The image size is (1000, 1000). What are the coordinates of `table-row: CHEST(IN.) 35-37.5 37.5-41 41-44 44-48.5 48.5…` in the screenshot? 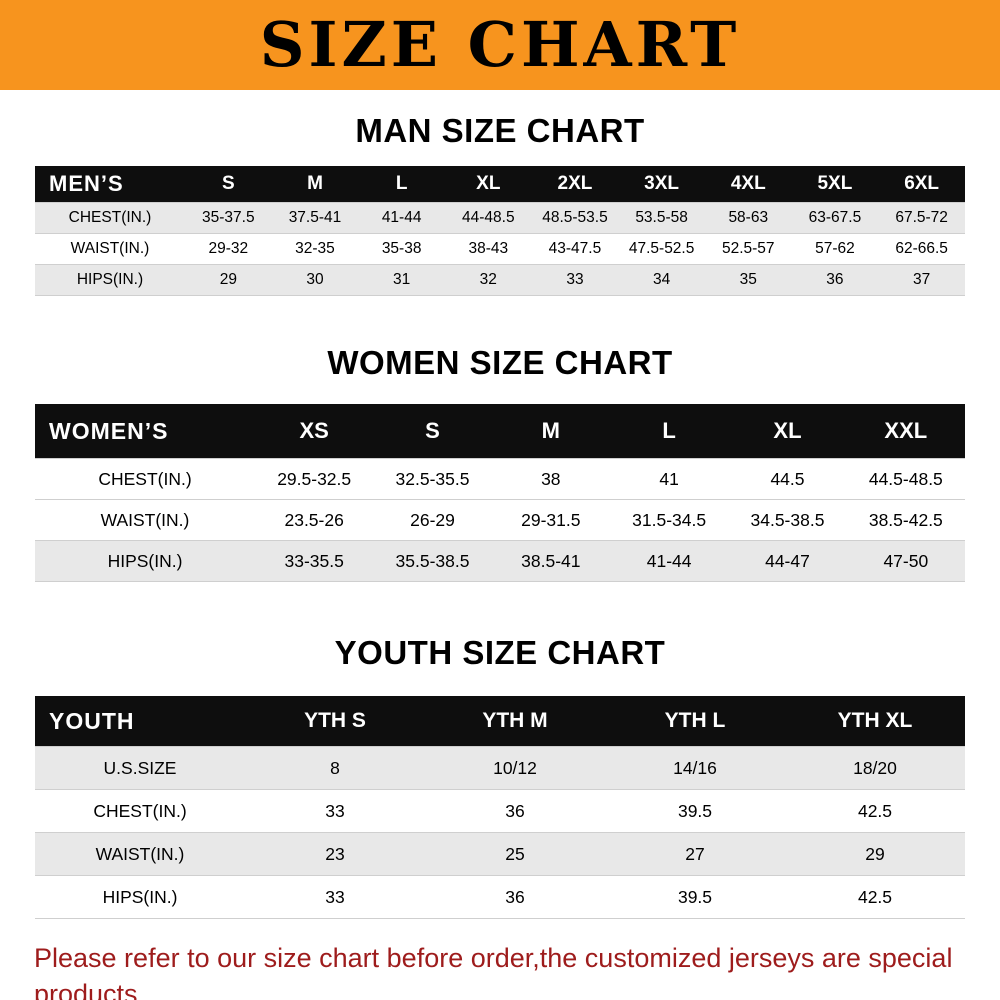 It's located at (500, 218).